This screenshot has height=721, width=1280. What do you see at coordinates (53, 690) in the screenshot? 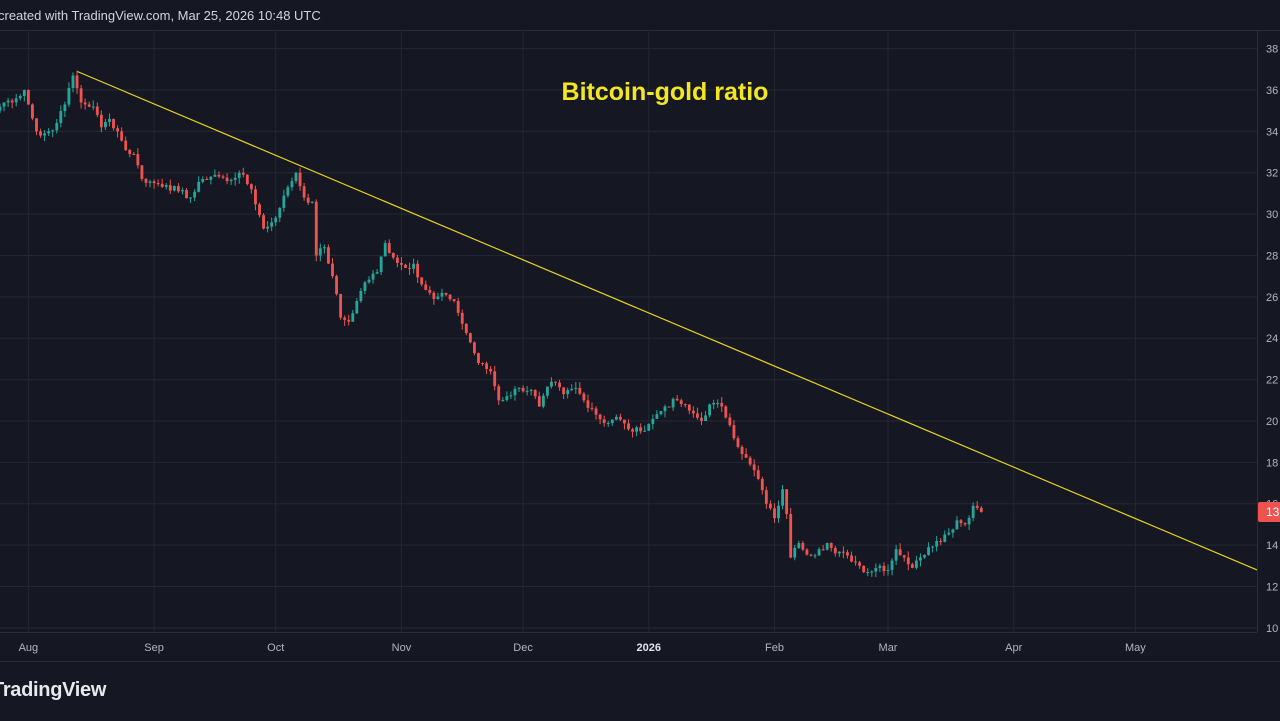
I see `tradingview-logo: TradingView` at bounding box center [53, 690].